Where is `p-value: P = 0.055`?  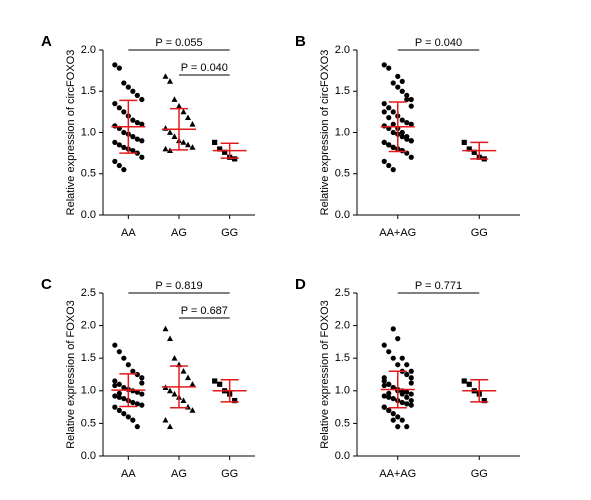 p-value: P = 0.055 is located at coordinates (178, 43).